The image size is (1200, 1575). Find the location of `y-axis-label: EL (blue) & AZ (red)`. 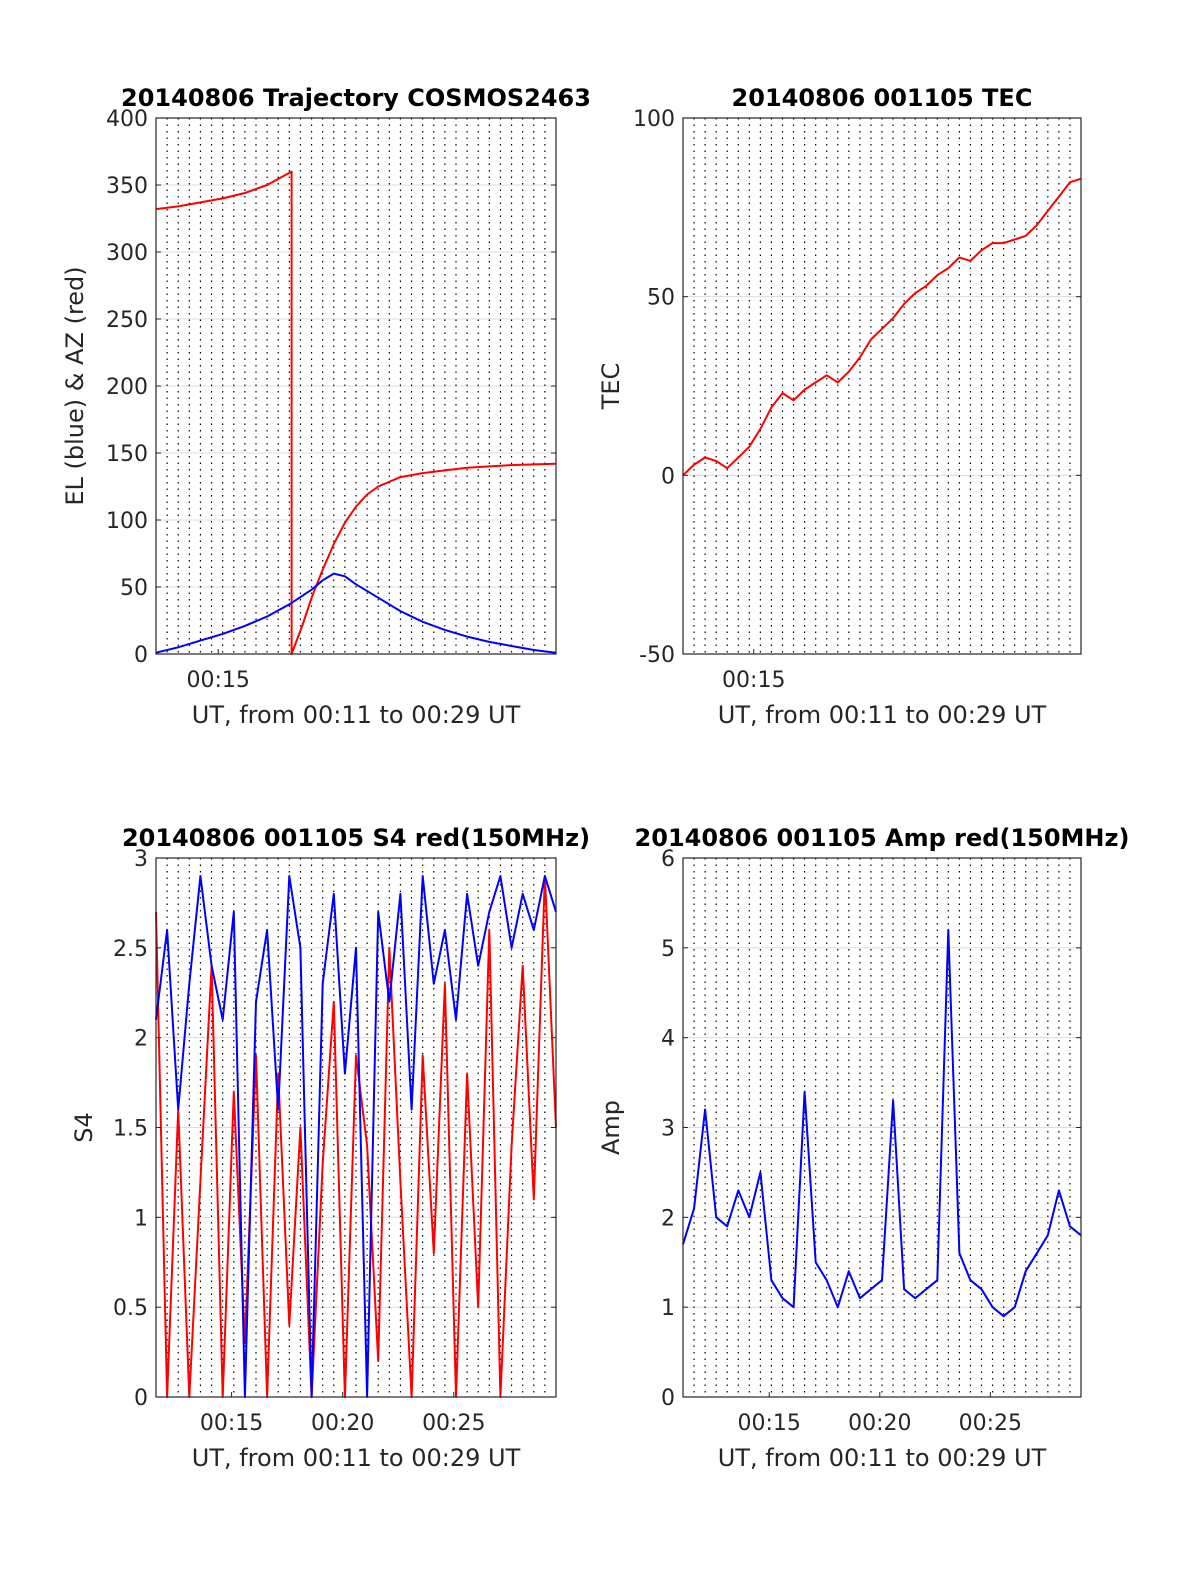

y-axis-label: EL (blue) & AZ (red) is located at coordinates (75, 385).